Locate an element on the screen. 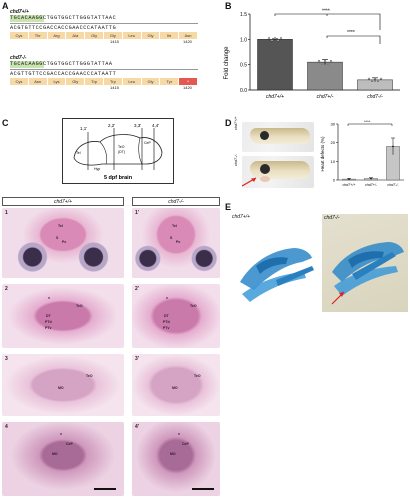 This screenshot has height=500, width=410. wt-aa-row: Cys Thr Arg Ala Gly Gly Leu Gly Ile Asn is located at coordinates (104, 35).